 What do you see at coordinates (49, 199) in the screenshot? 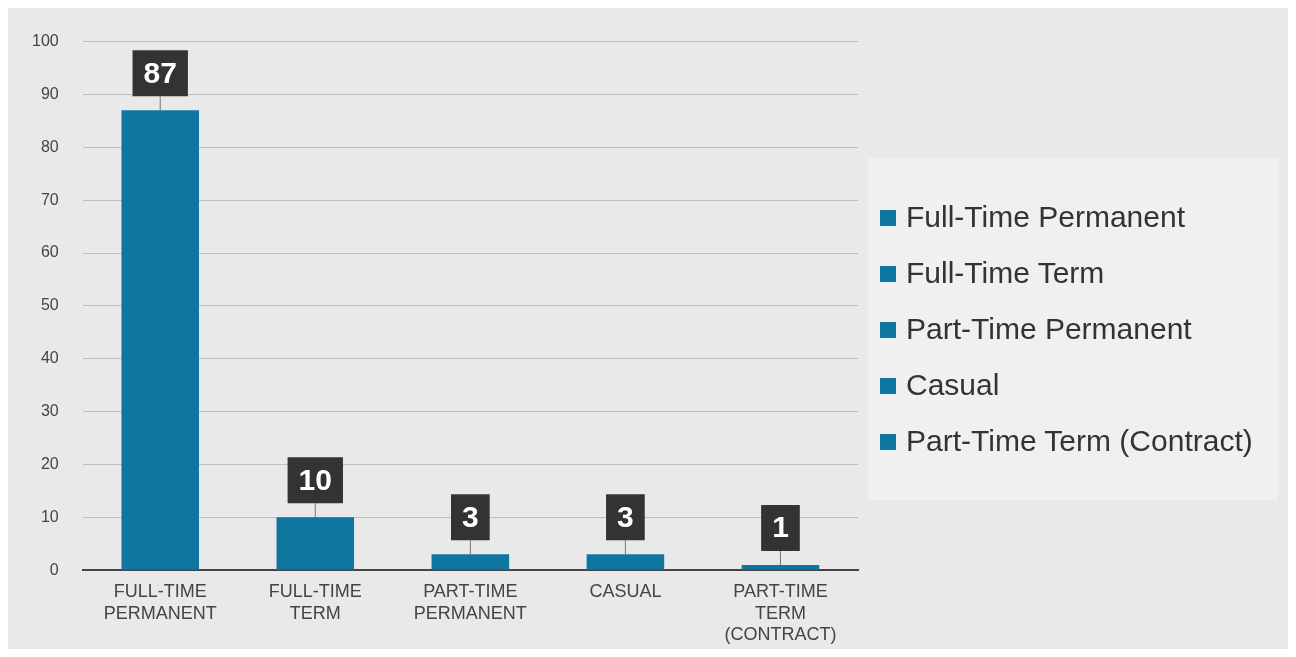
I see `y-tick-label: 70` at bounding box center [49, 199].